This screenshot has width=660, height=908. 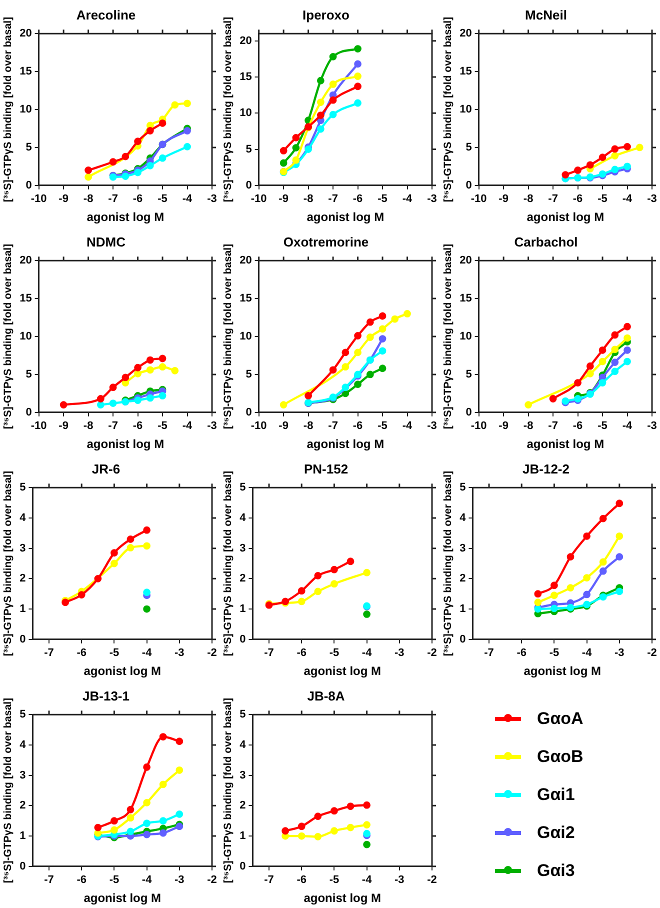 What do you see at coordinates (546, 242) in the screenshot?
I see `chart-title: Carbachol` at bounding box center [546, 242].